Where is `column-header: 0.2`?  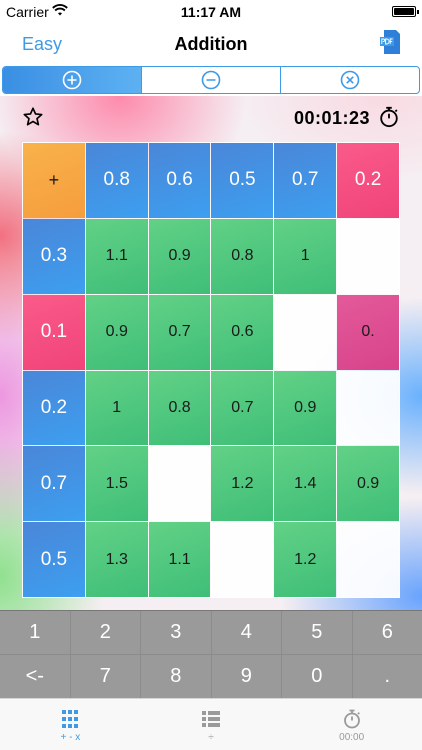
column-header: 0.2 is located at coordinates (368, 180).